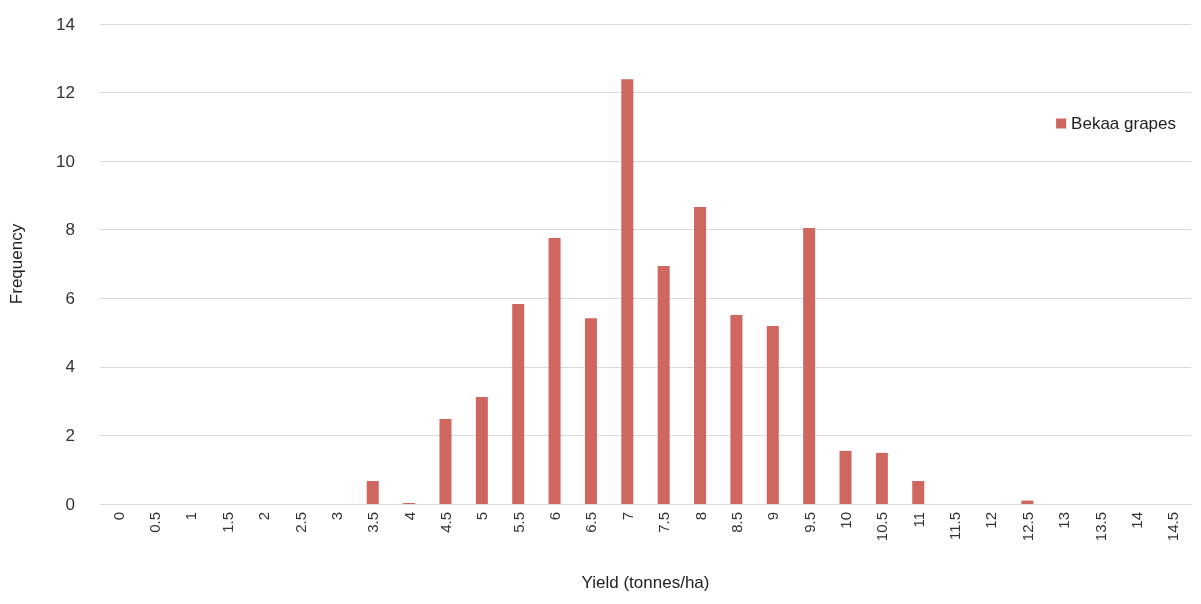  Describe the element at coordinates (955, 526) in the screenshot. I see `x-tick-label: 11.5` at that location.